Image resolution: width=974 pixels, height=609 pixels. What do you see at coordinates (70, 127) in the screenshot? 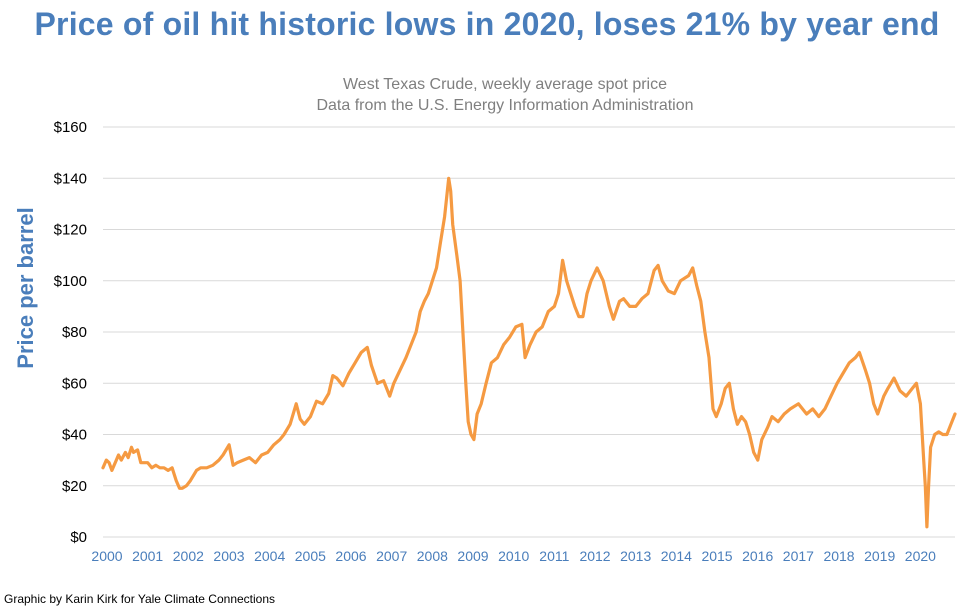
I see `y-tick-label: $160` at bounding box center [70, 127].